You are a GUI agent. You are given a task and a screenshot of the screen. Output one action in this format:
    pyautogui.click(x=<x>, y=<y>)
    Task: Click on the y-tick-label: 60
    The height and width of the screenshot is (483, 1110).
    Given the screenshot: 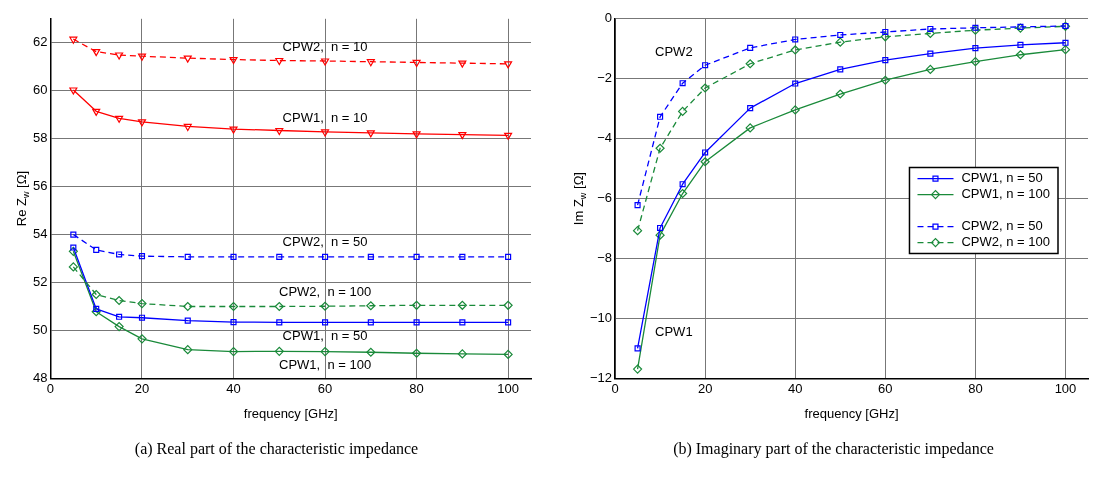 What is the action you would take?
    pyautogui.click(x=40, y=90)
    